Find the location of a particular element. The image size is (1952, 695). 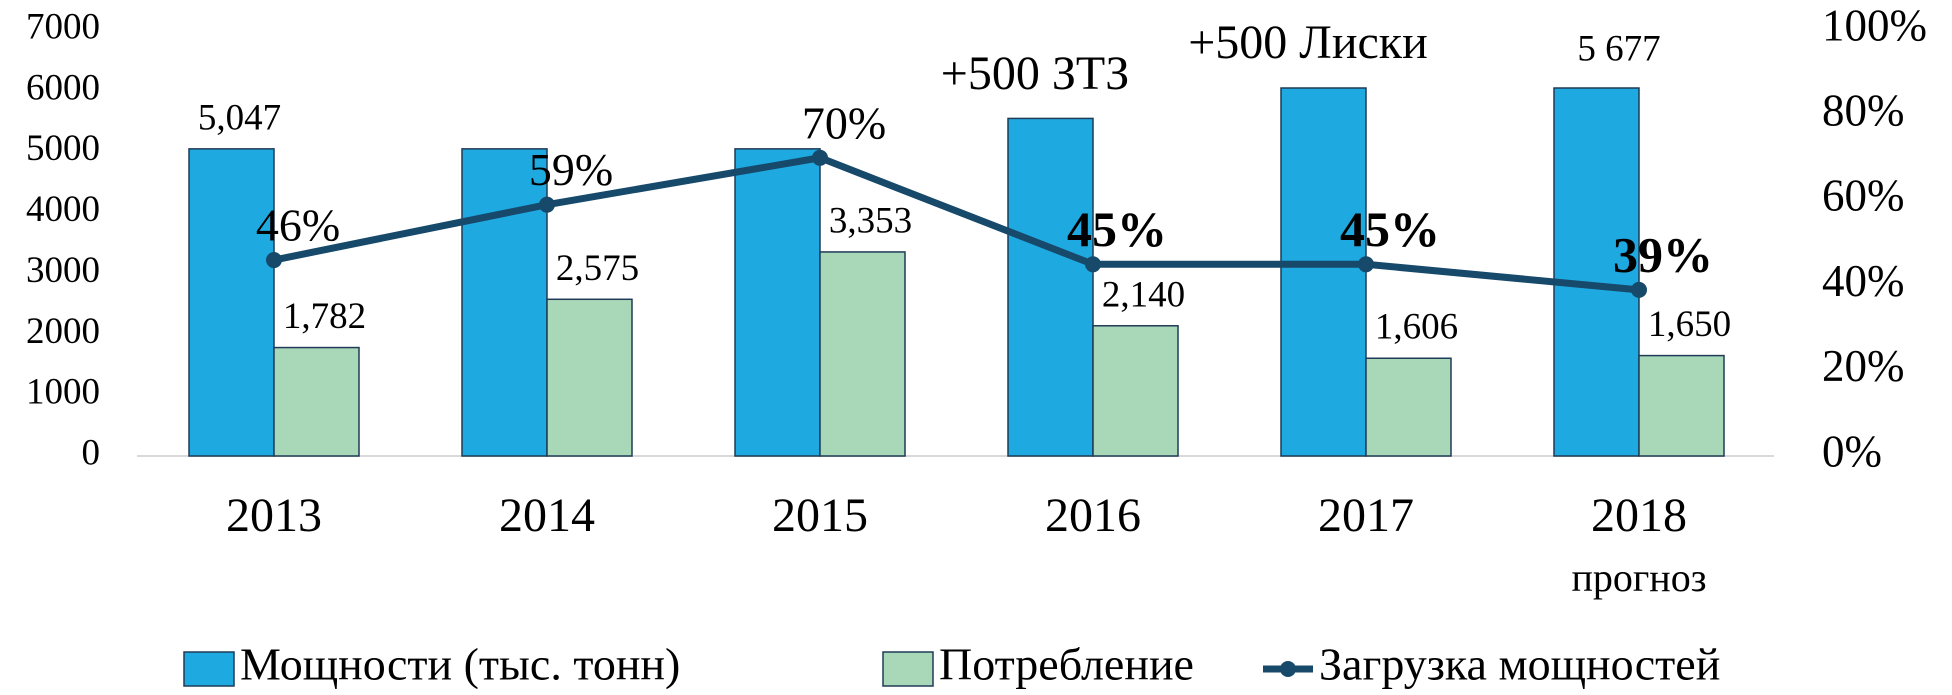

x-tick-label: 2015 is located at coordinates (820, 515).